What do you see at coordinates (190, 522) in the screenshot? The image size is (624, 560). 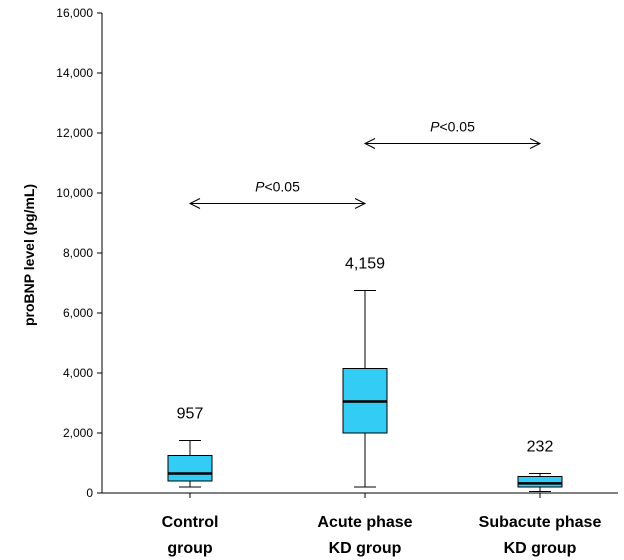 I see `x-tick-label: Control` at bounding box center [190, 522].